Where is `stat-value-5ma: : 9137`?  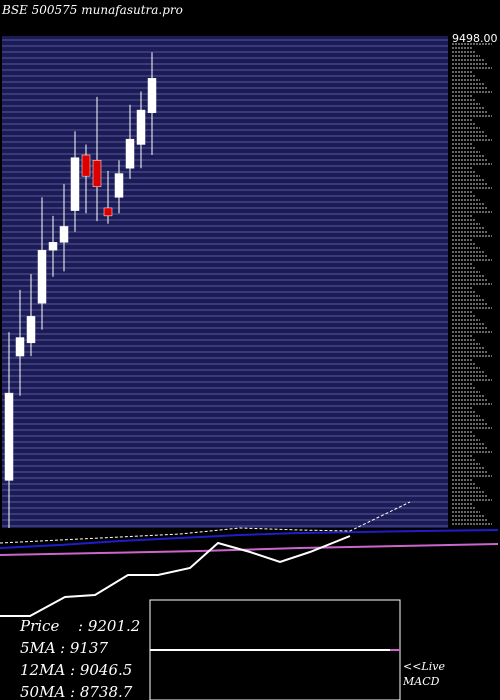
stat-value-5ma: : 9137 is located at coordinates (84, 648).